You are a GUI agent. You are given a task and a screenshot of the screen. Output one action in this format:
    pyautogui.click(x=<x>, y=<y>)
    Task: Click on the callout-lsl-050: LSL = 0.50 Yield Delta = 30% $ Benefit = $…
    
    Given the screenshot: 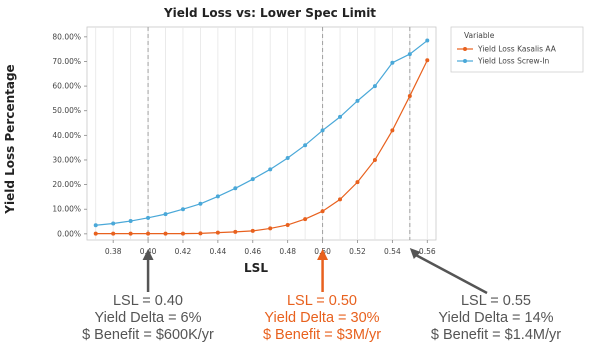 What is the action you would take?
    pyautogui.click(x=322, y=318)
    